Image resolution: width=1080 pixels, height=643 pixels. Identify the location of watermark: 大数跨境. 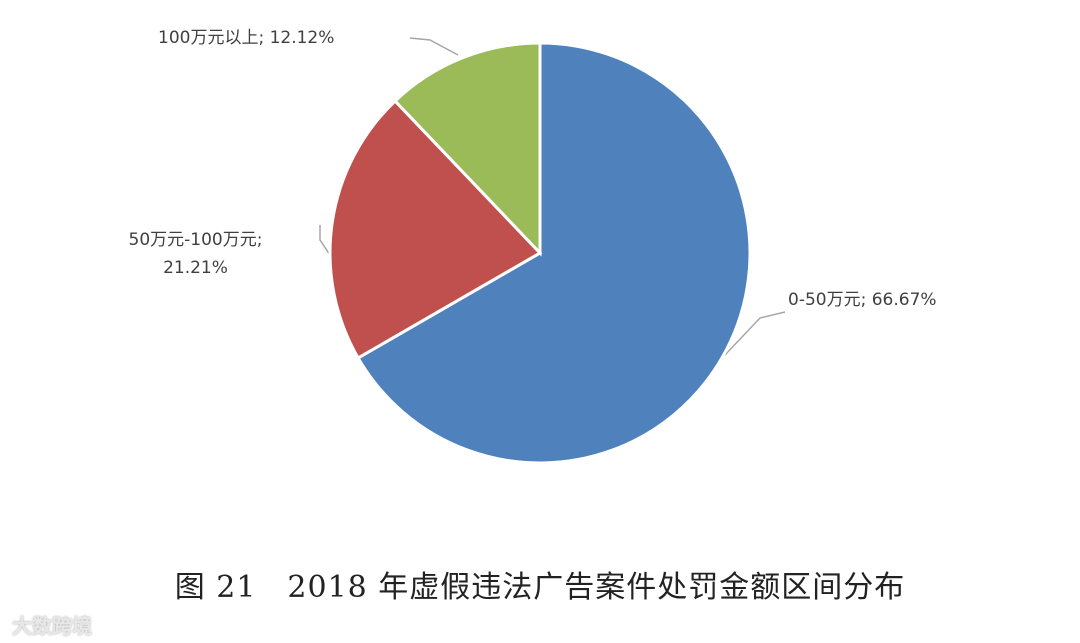
(52, 626).